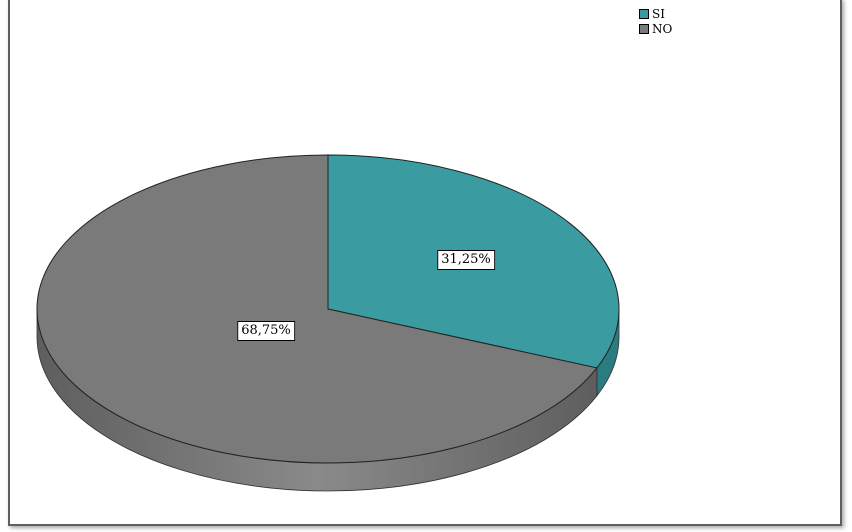  I want to click on legend-item-si: SI, so click(655, 13).